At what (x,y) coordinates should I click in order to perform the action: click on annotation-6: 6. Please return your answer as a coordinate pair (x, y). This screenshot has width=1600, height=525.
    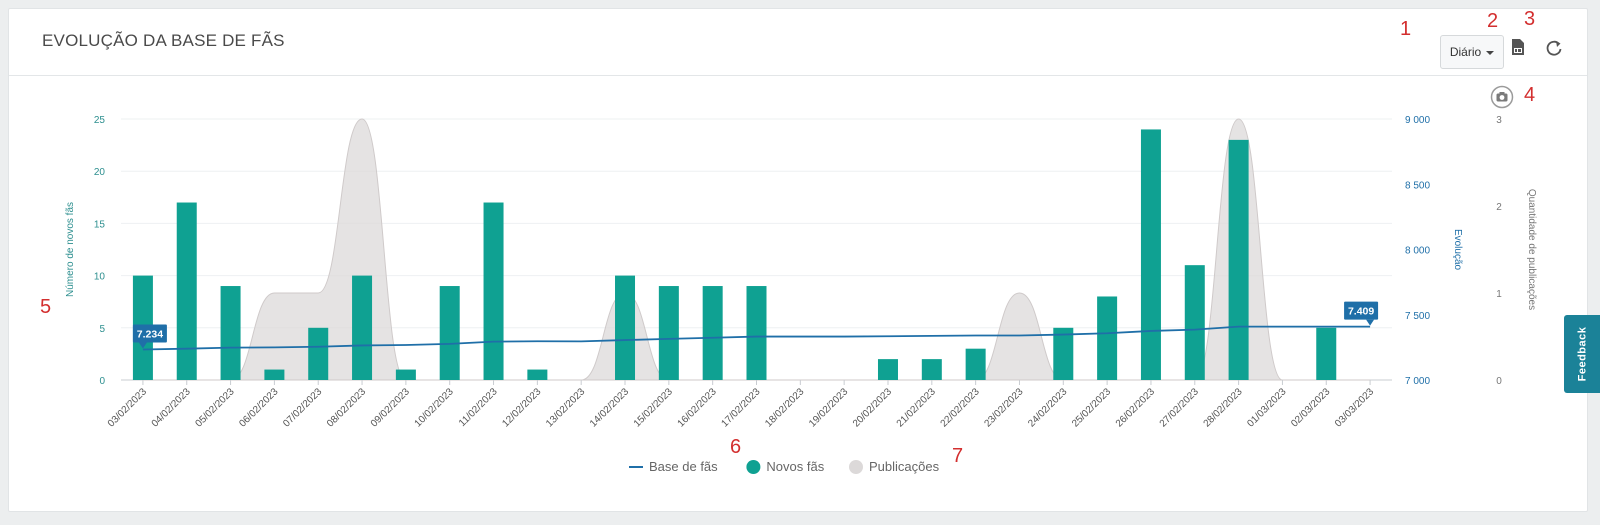
    Looking at the image, I should click on (736, 447).